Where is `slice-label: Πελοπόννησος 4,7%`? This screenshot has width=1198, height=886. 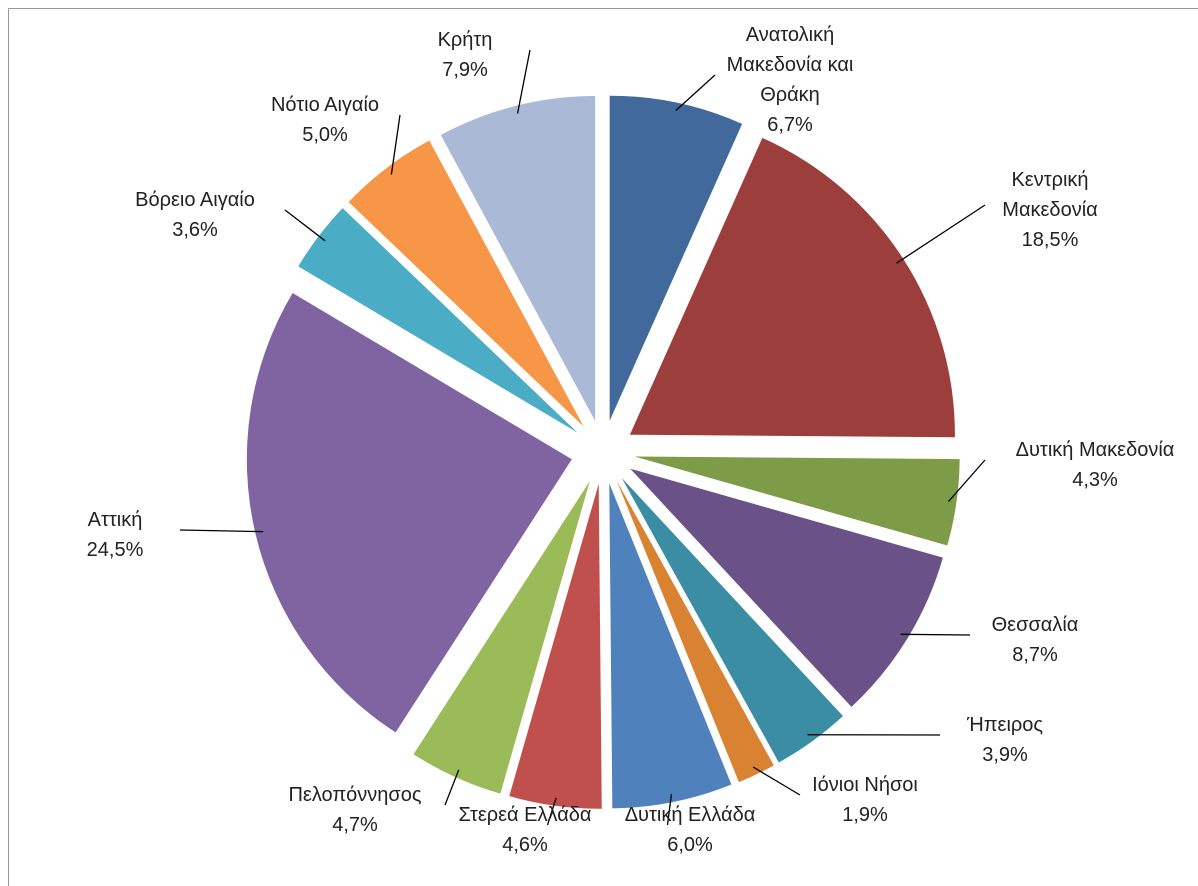 slice-label: Πελοπόννησος 4,7% is located at coordinates (355, 810).